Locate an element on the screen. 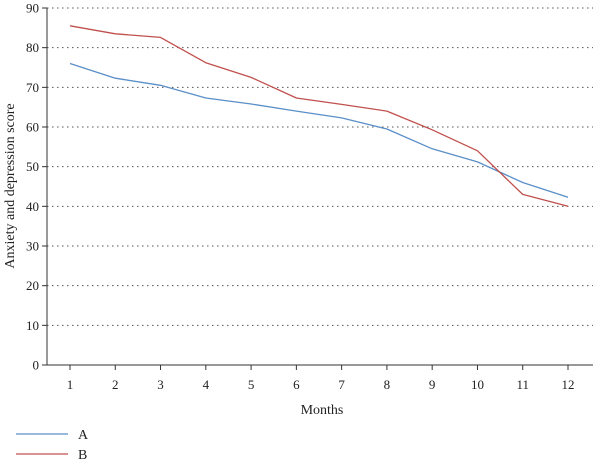  x-tick-label: 4 is located at coordinates (206, 384).